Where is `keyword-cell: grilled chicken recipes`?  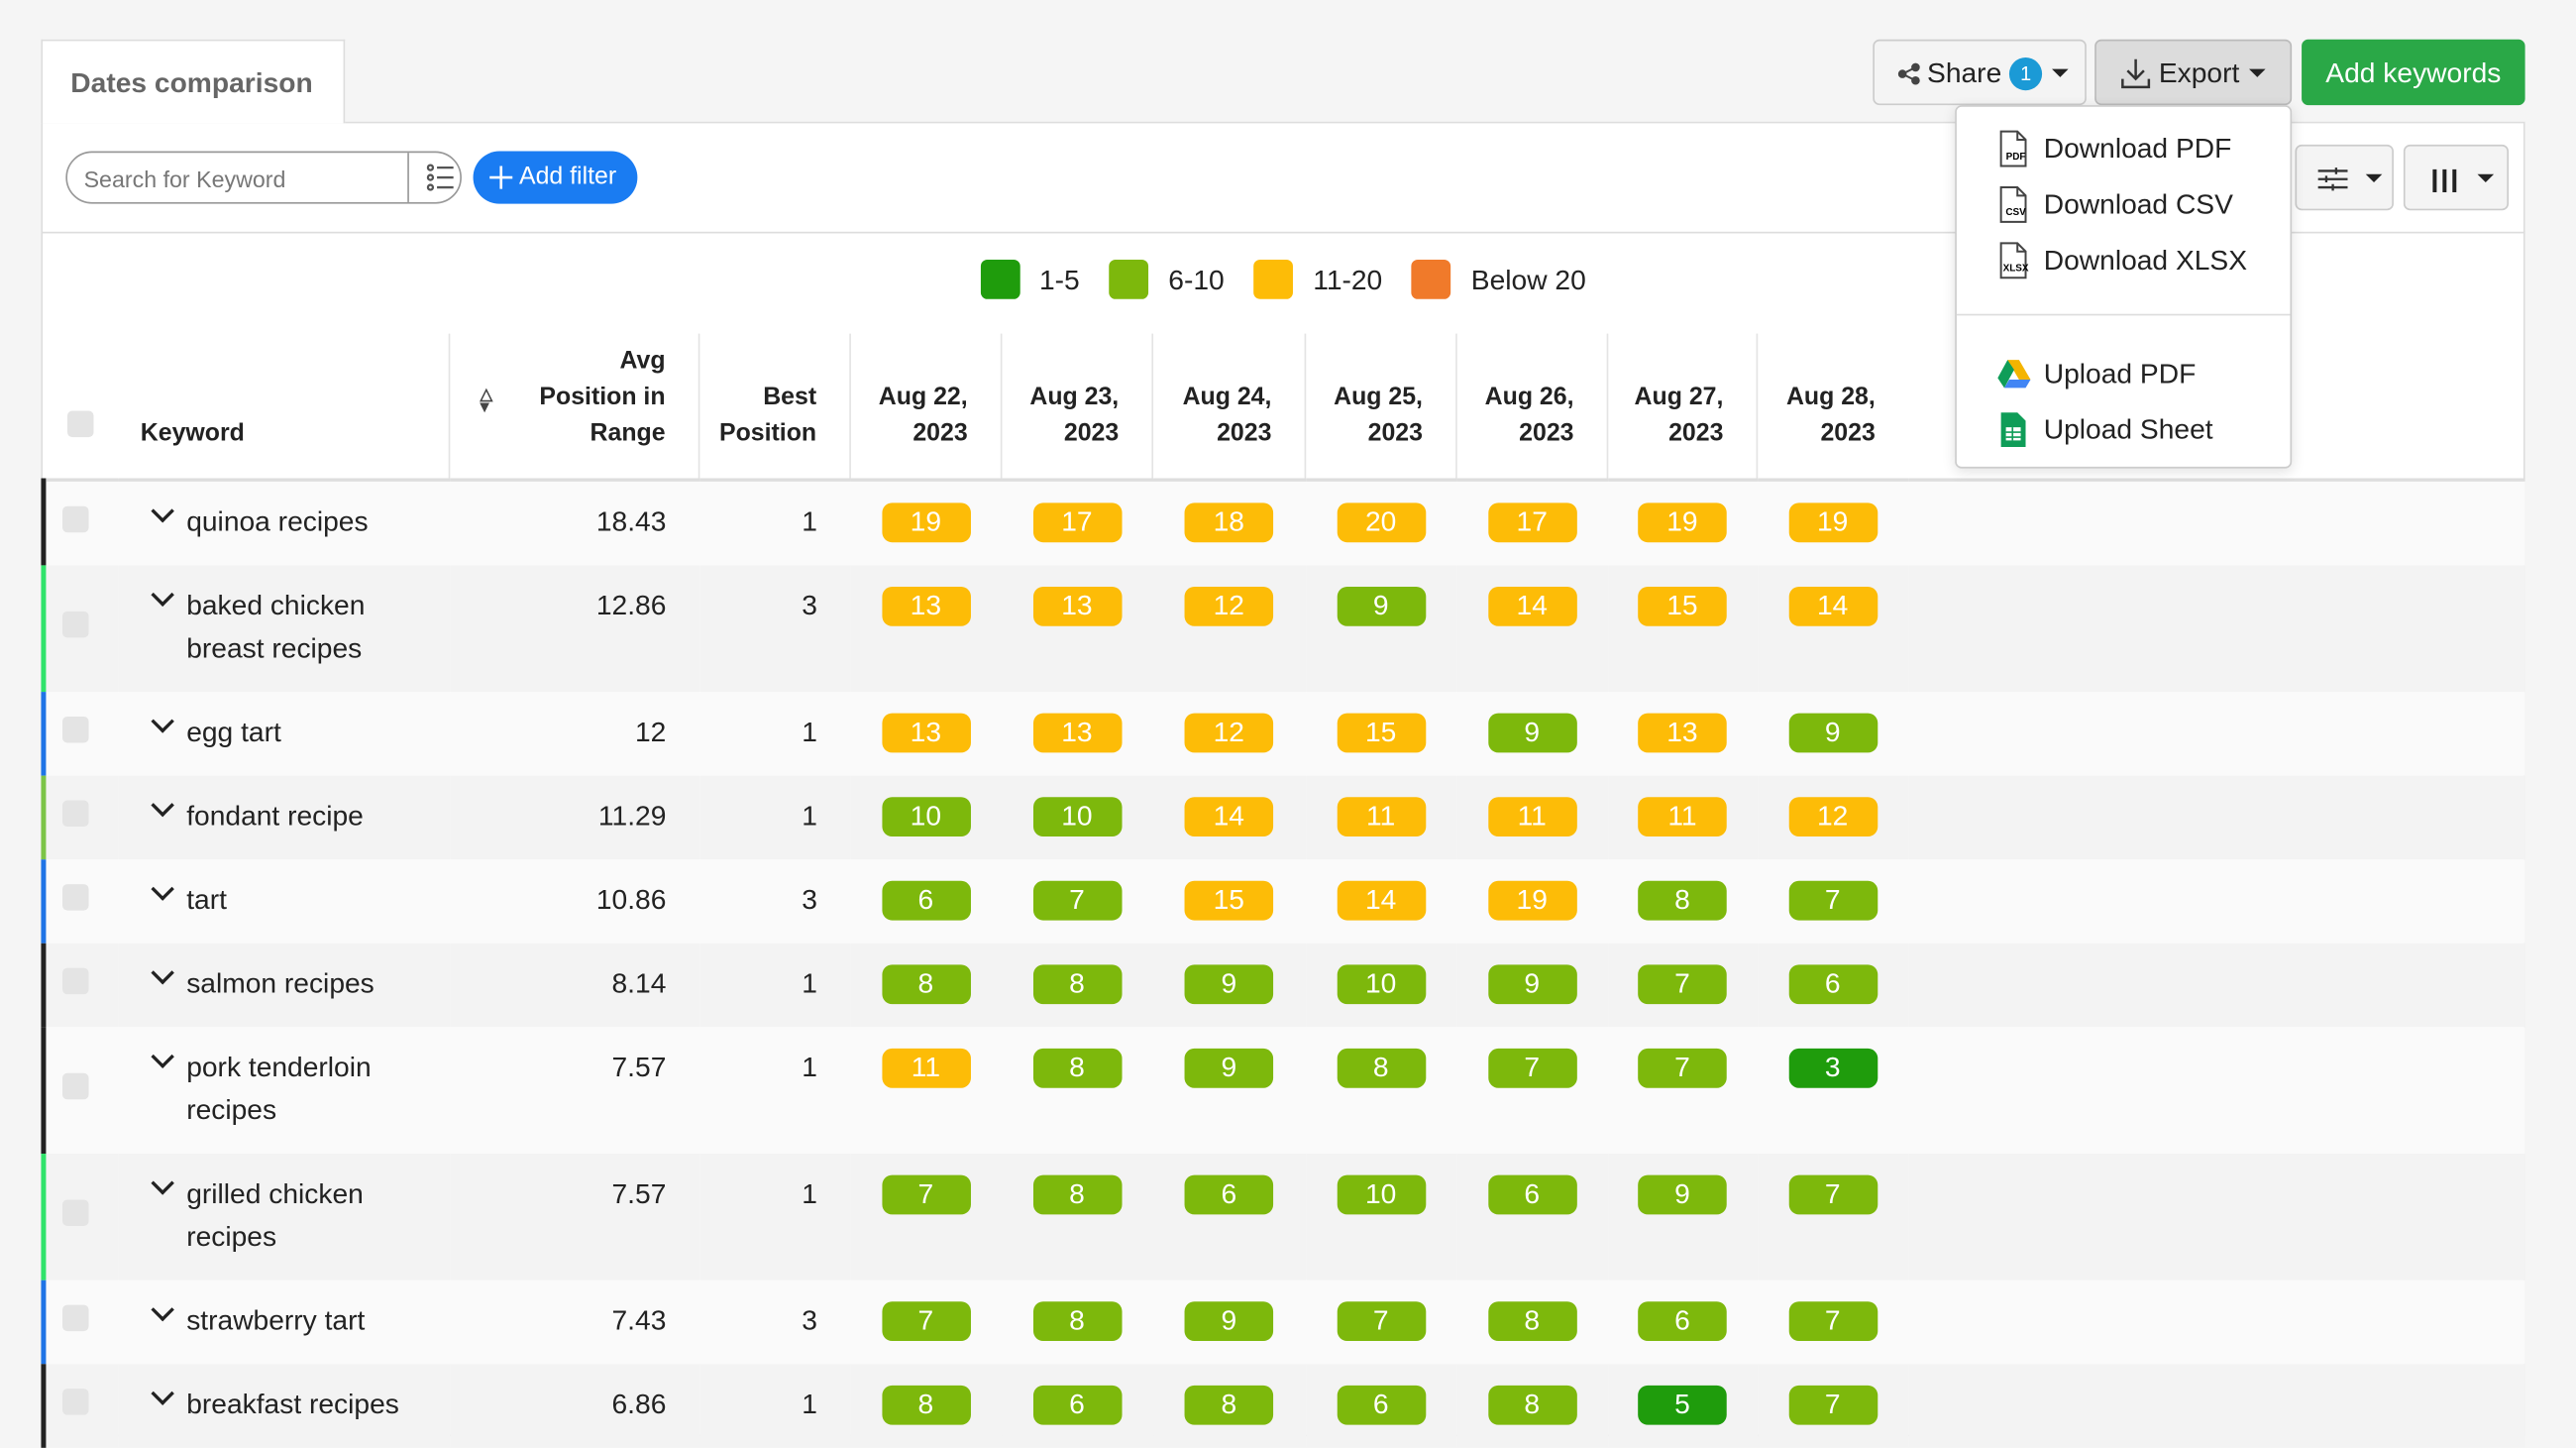
keyword-cell: grilled chicken recipes is located at coordinates (284, 1217).